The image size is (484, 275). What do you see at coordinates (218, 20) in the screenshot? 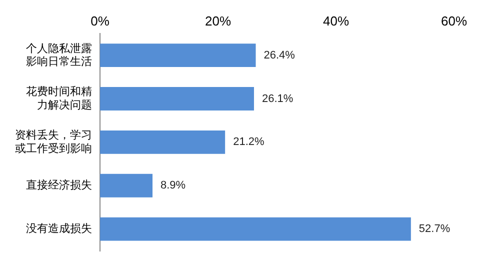
I see `x-tick-label: 20%` at bounding box center [218, 20].